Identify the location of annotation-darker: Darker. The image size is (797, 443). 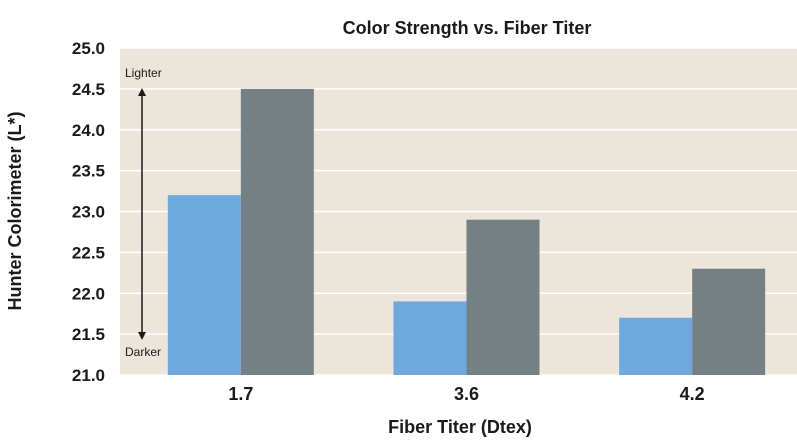
(143, 352).